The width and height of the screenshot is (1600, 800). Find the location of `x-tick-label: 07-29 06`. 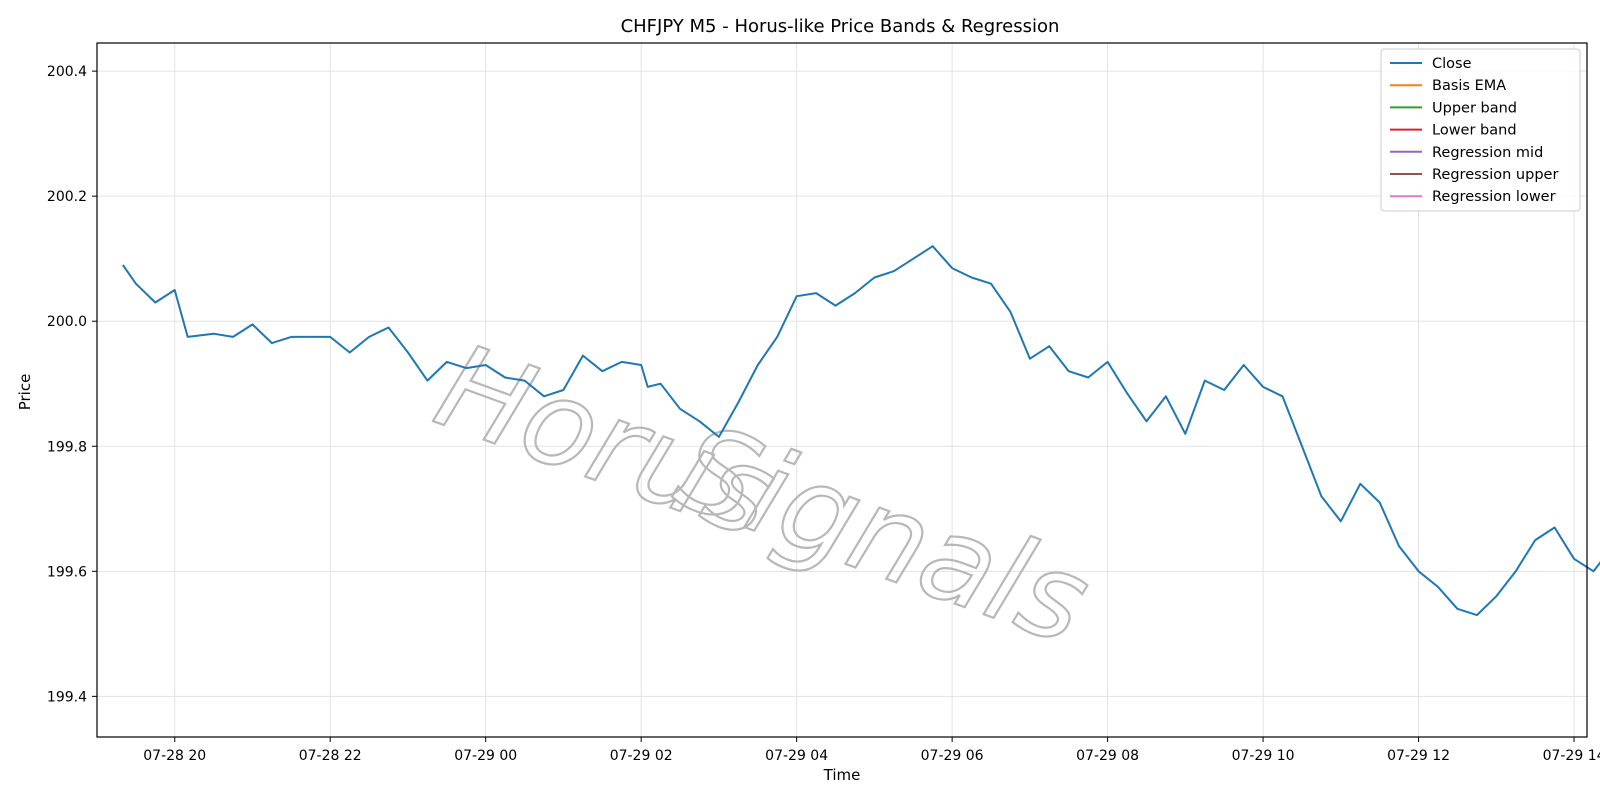

x-tick-label: 07-29 06 is located at coordinates (952, 756).